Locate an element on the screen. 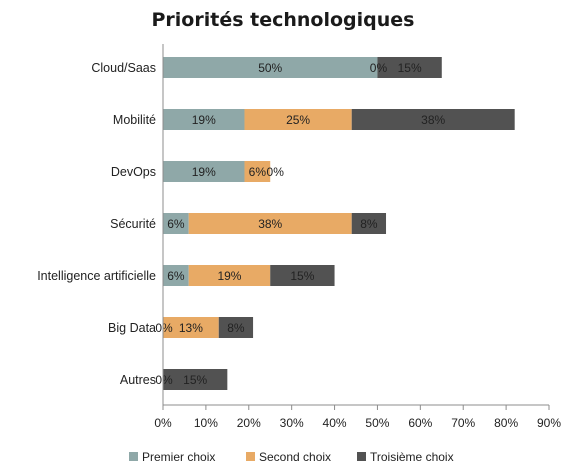  data-label-big-data-troisieme-choix: 8% is located at coordinates (236, 328).